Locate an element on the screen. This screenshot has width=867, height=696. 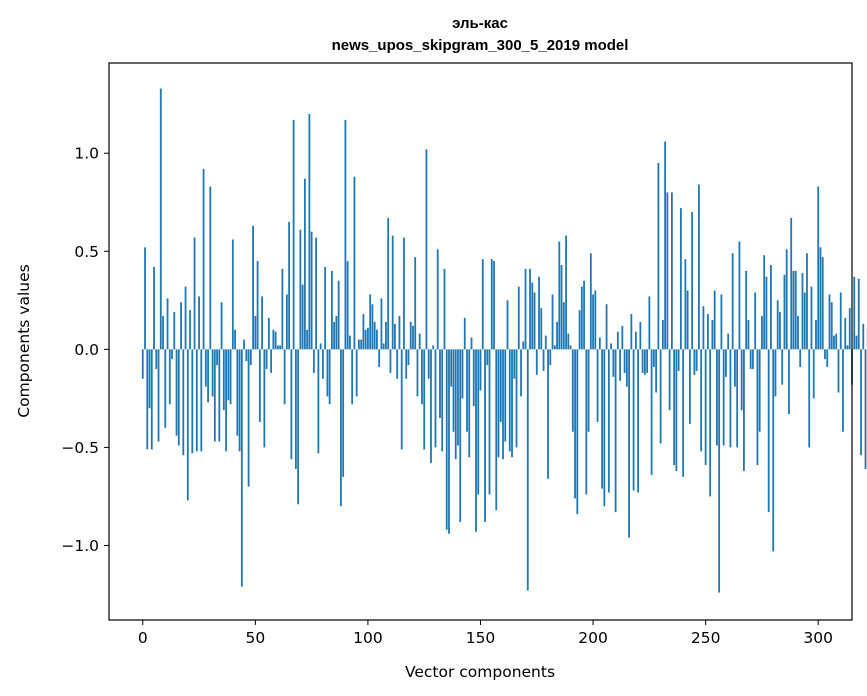
x-tick-label: 0 is located at coordinates (143, 638).